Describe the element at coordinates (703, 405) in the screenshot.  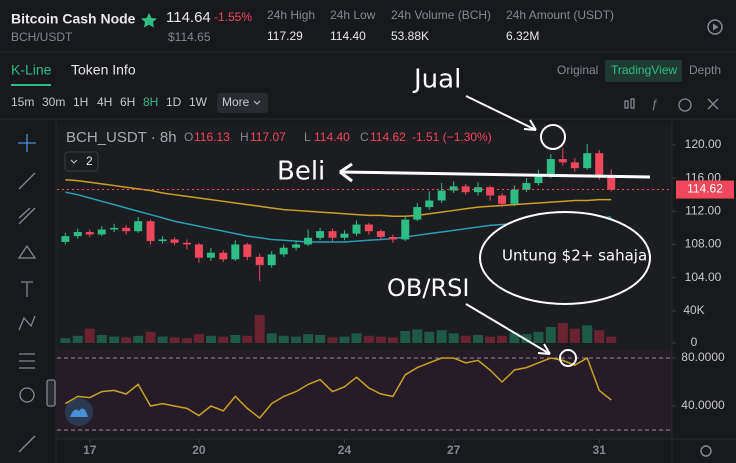
I see `rsi-tick-label: 40.0000` at that location.